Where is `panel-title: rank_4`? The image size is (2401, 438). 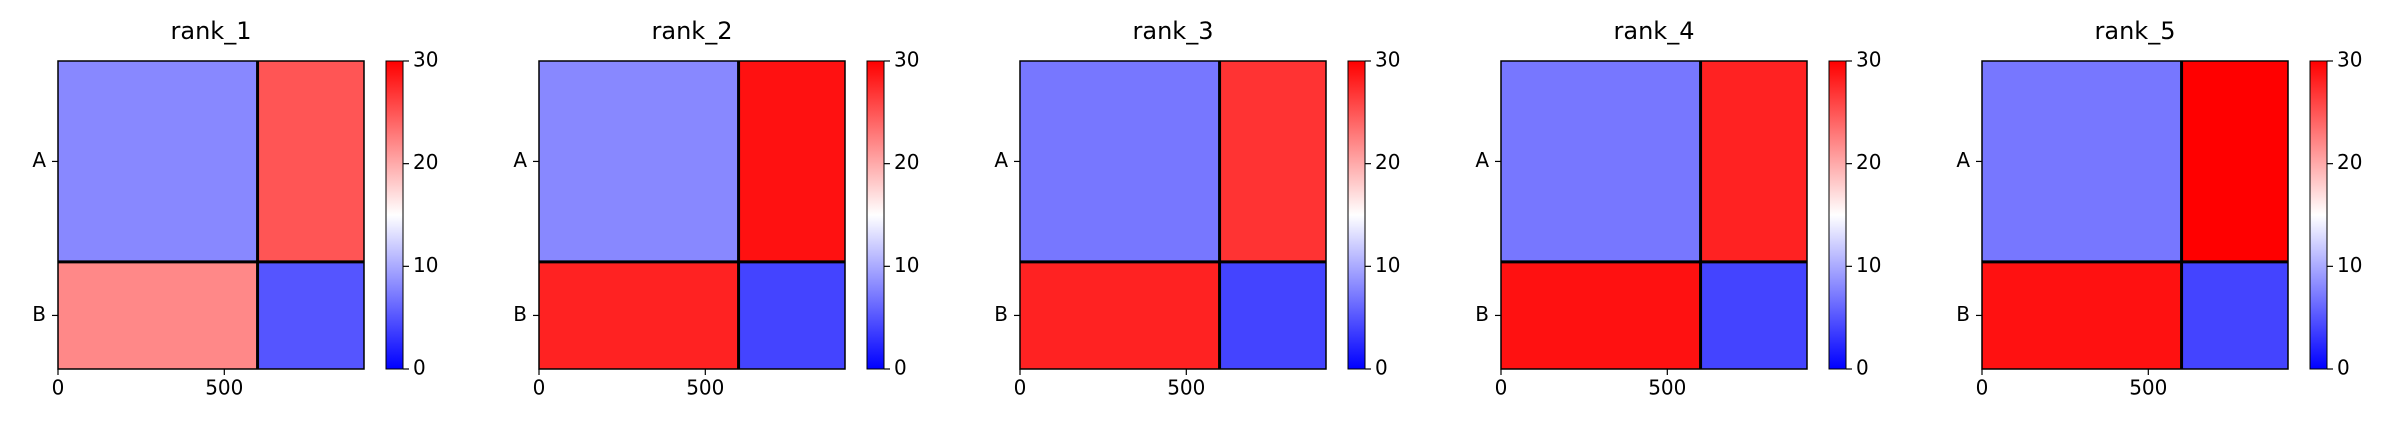
panel-title: rank_4 is located at coordinates (1654, 31).